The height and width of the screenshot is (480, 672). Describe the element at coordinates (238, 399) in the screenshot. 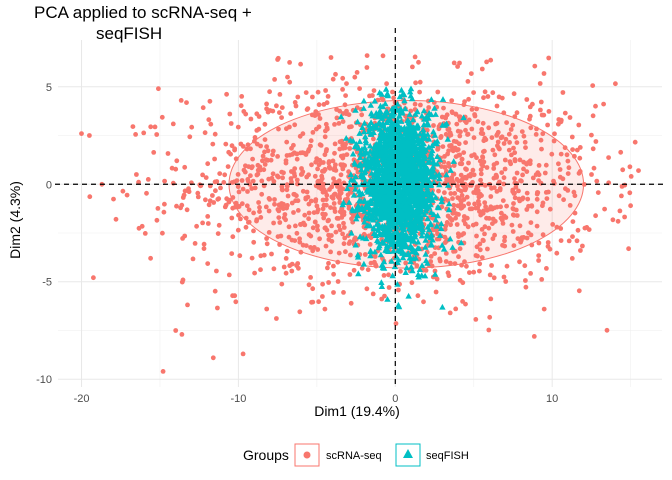

I see `x-tick-label-1: -10` at that location.